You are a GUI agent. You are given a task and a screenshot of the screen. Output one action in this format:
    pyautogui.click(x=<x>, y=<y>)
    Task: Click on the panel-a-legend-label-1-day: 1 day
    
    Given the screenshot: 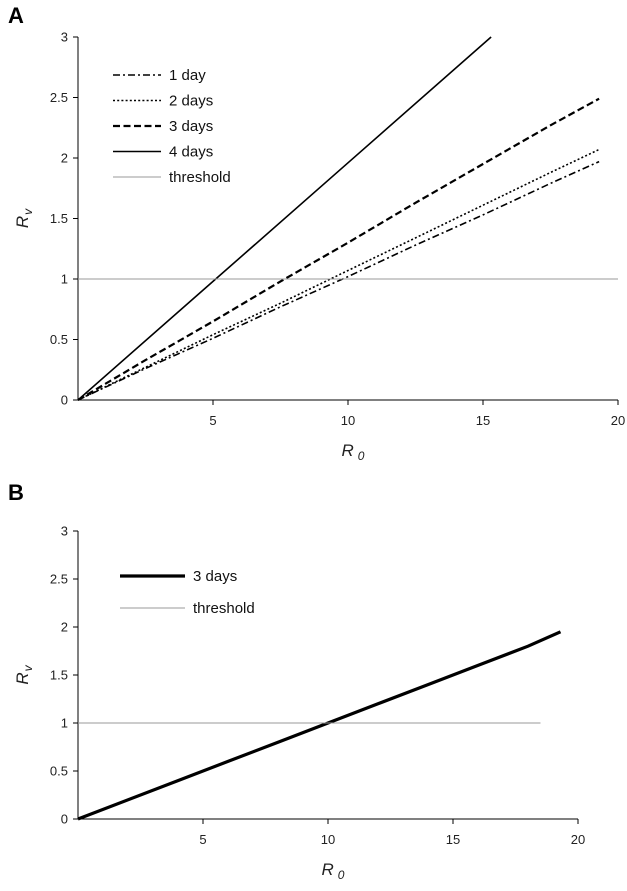 What is the action you would take?
    pyautogui.click(x=187, y=75)
    